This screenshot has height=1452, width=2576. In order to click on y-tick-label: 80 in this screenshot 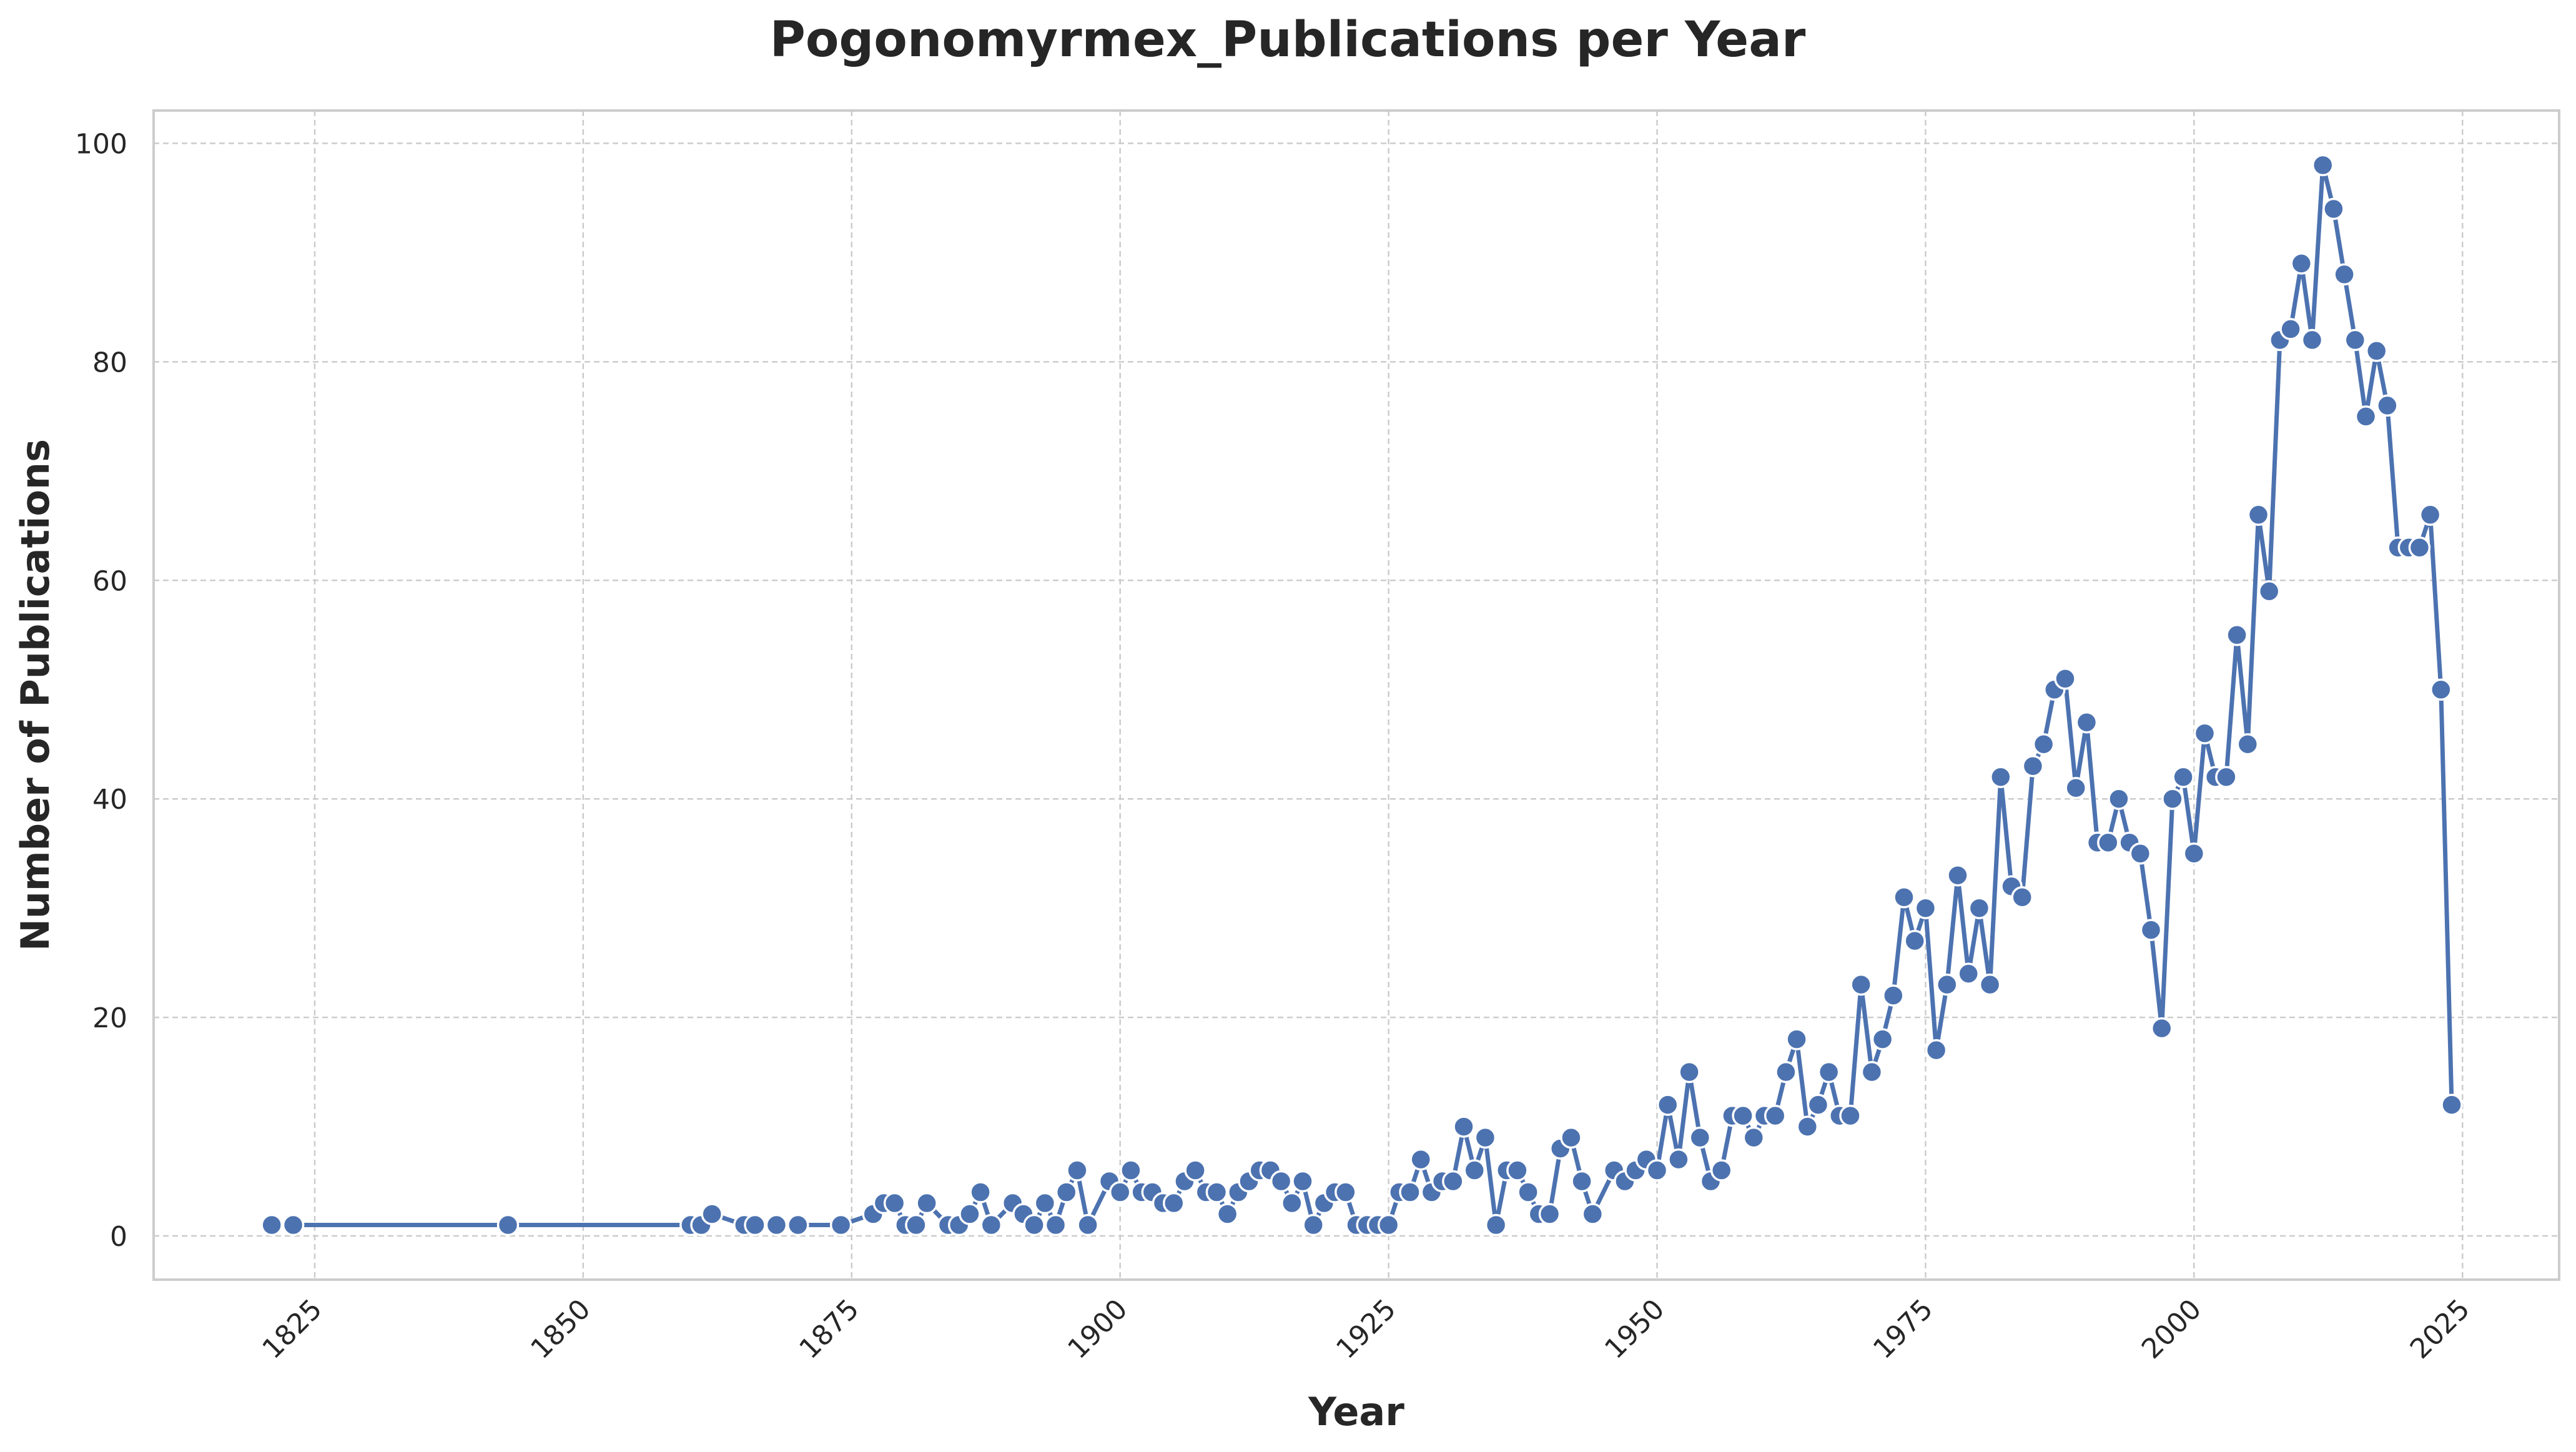, I will do `click(109, 363)`.